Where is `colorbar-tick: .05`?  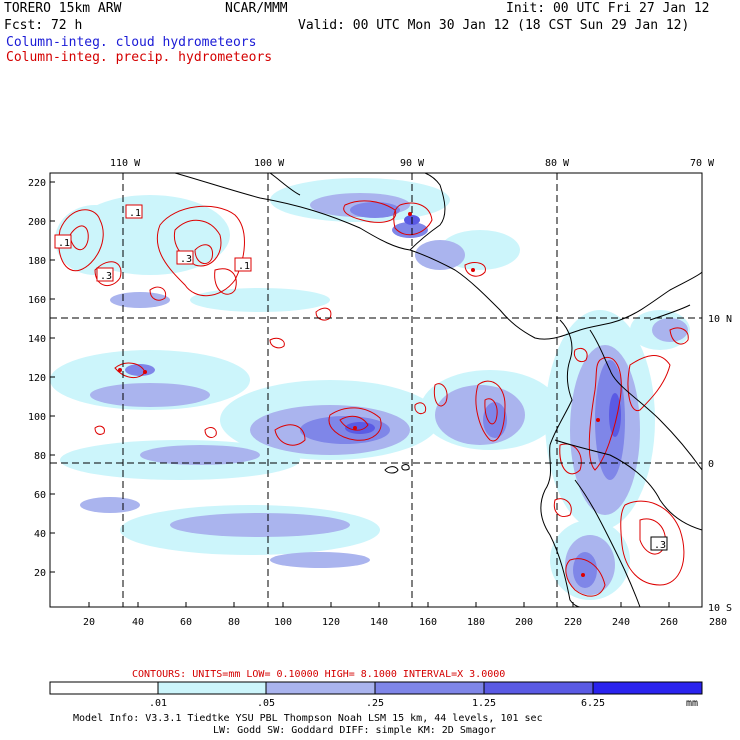
colorbar-tick: .05 is located at coordinates (266, 703).